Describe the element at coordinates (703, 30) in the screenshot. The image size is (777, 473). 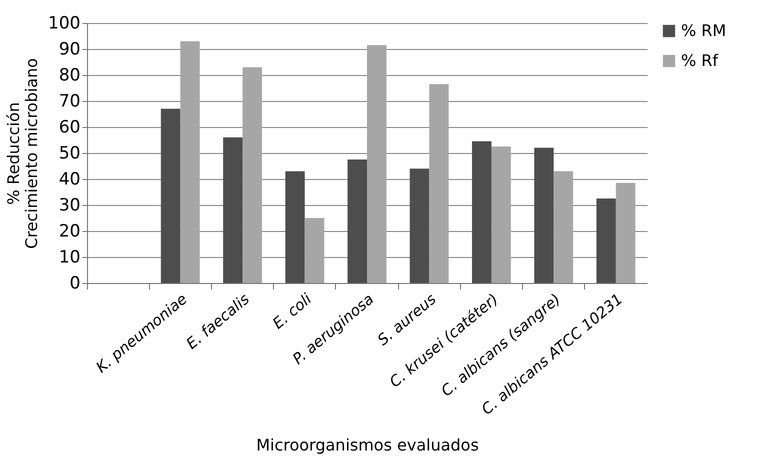
I see `legend-label: % RM` at that location.